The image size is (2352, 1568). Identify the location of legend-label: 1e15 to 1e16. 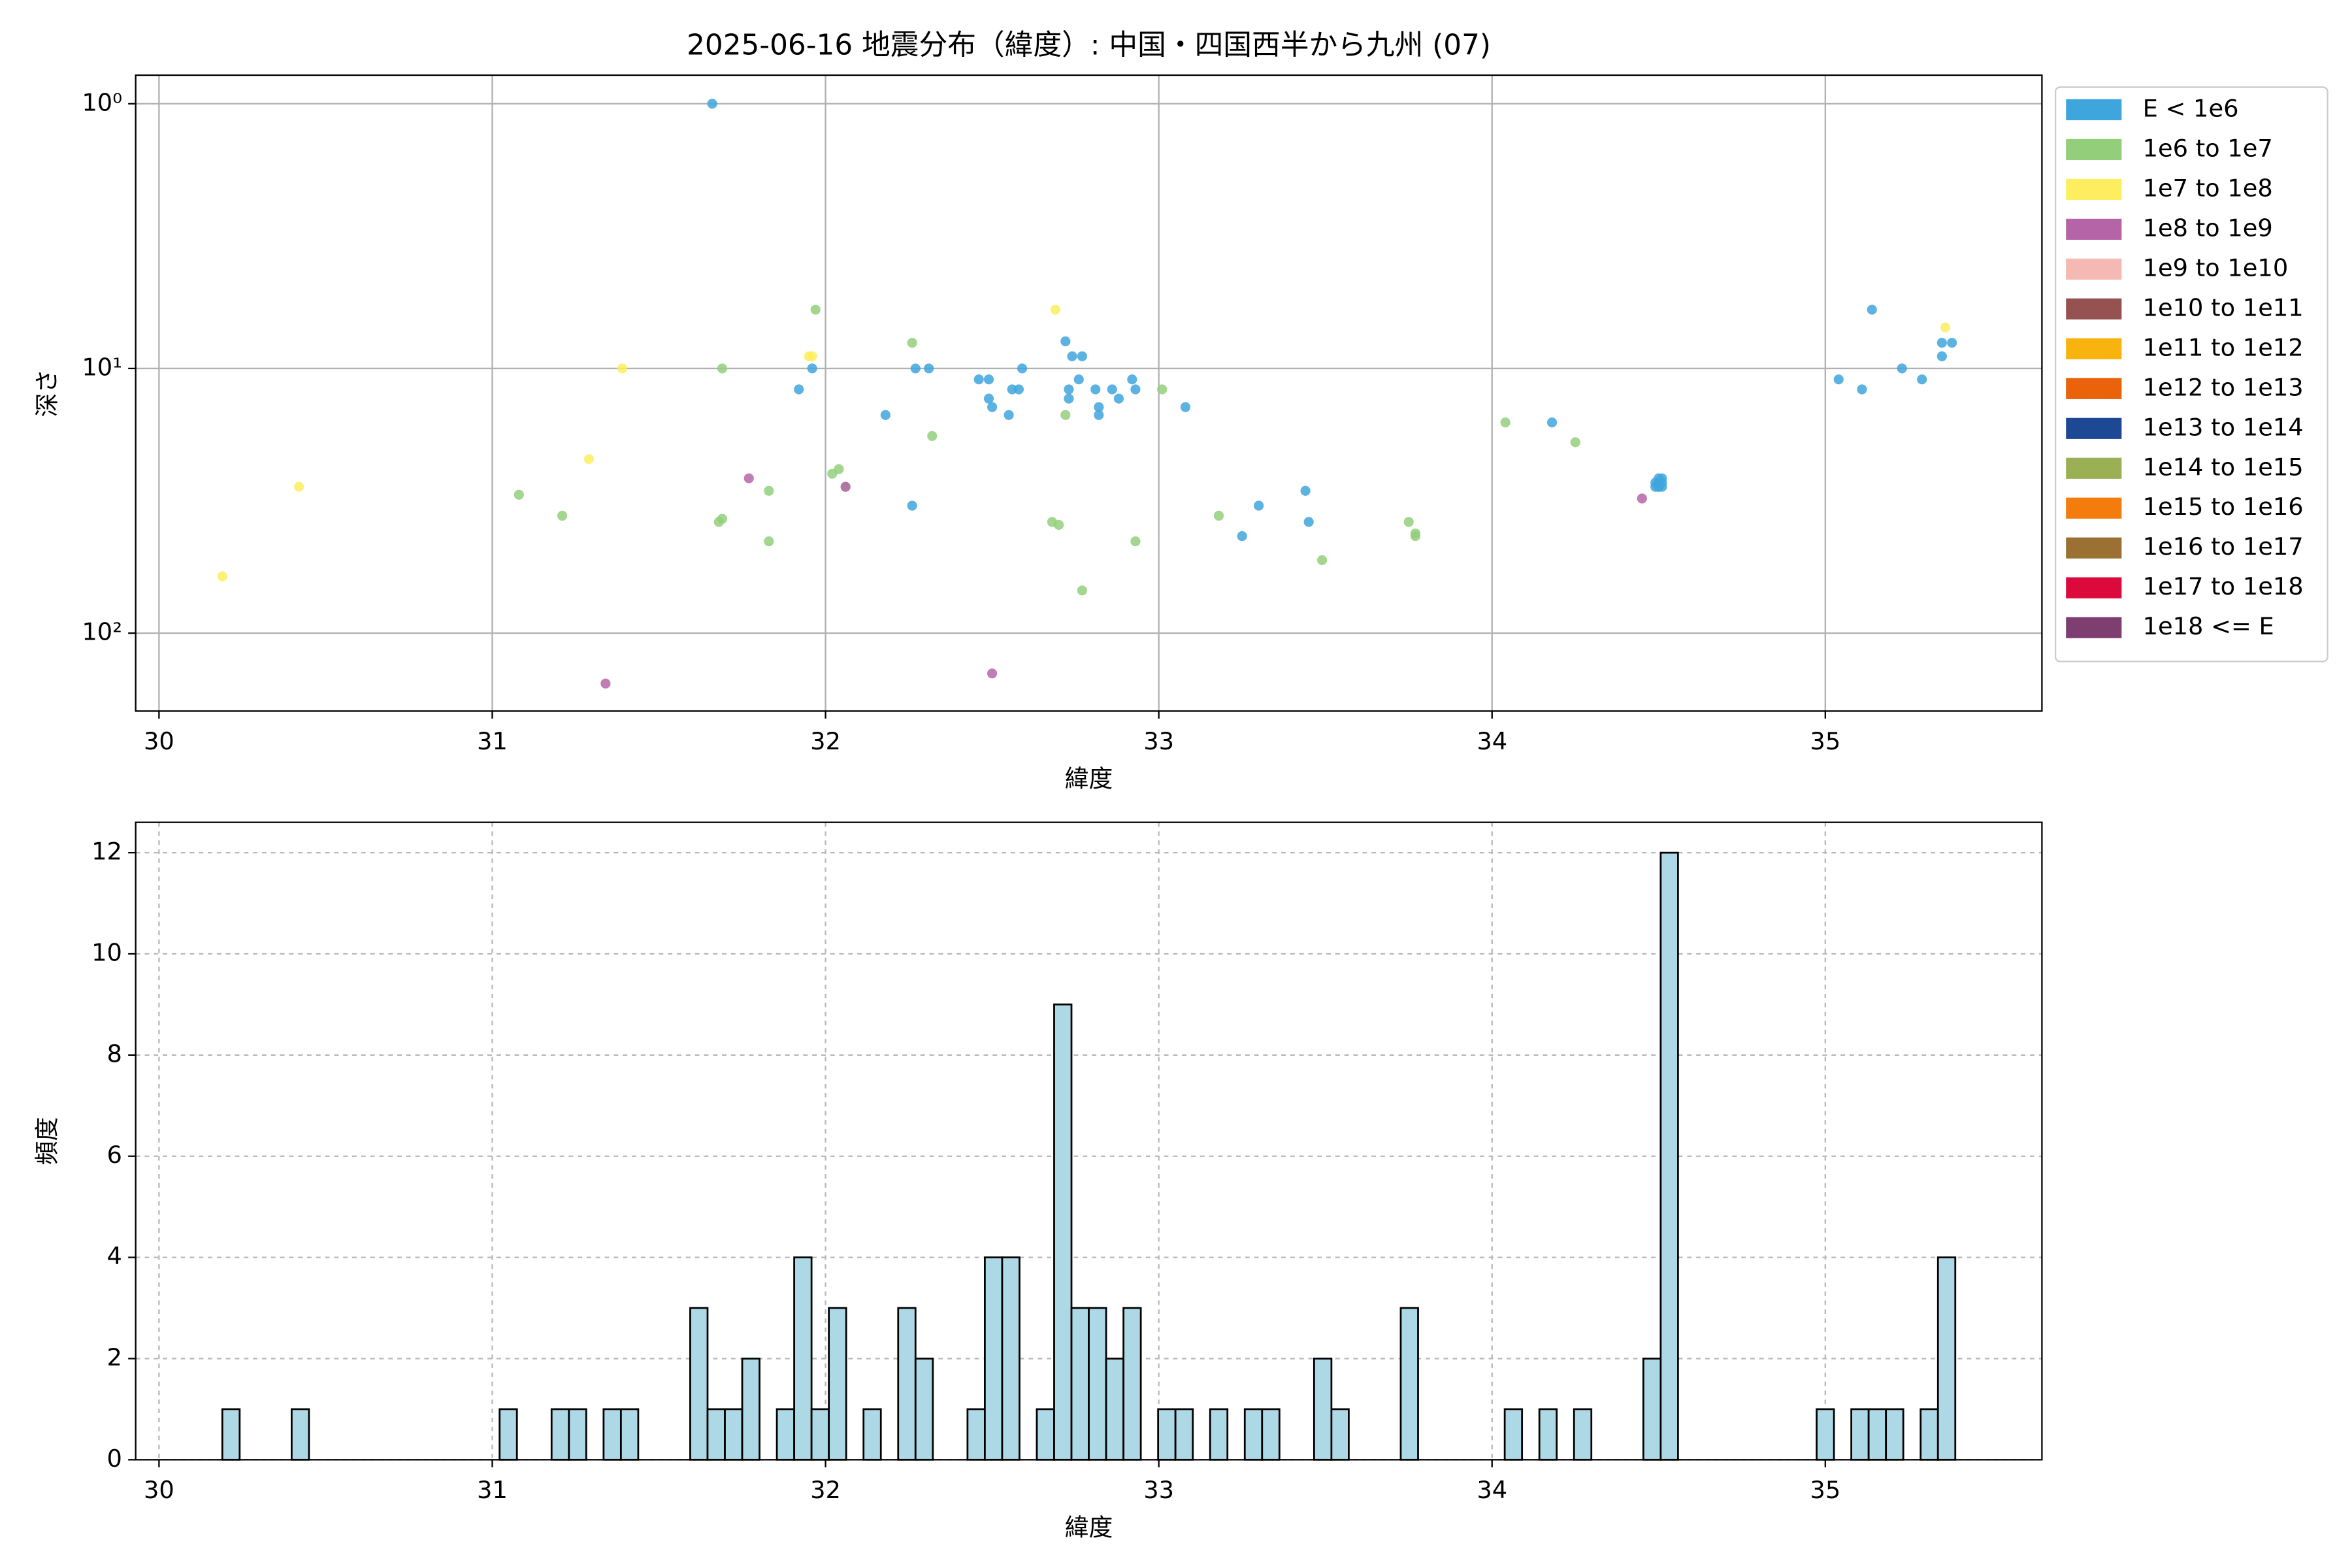
(2223, 507).